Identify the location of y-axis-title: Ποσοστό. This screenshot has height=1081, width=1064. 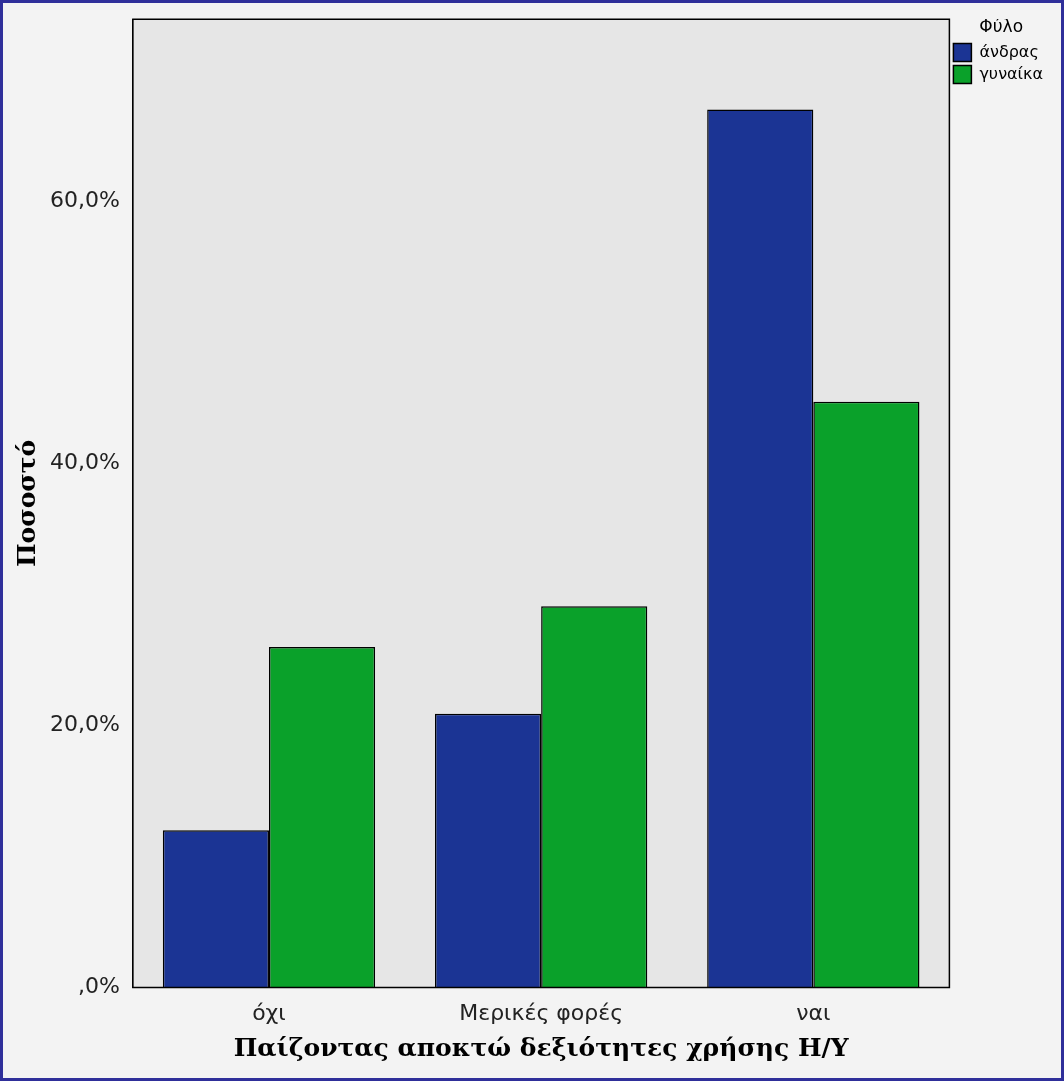
(26, 503).